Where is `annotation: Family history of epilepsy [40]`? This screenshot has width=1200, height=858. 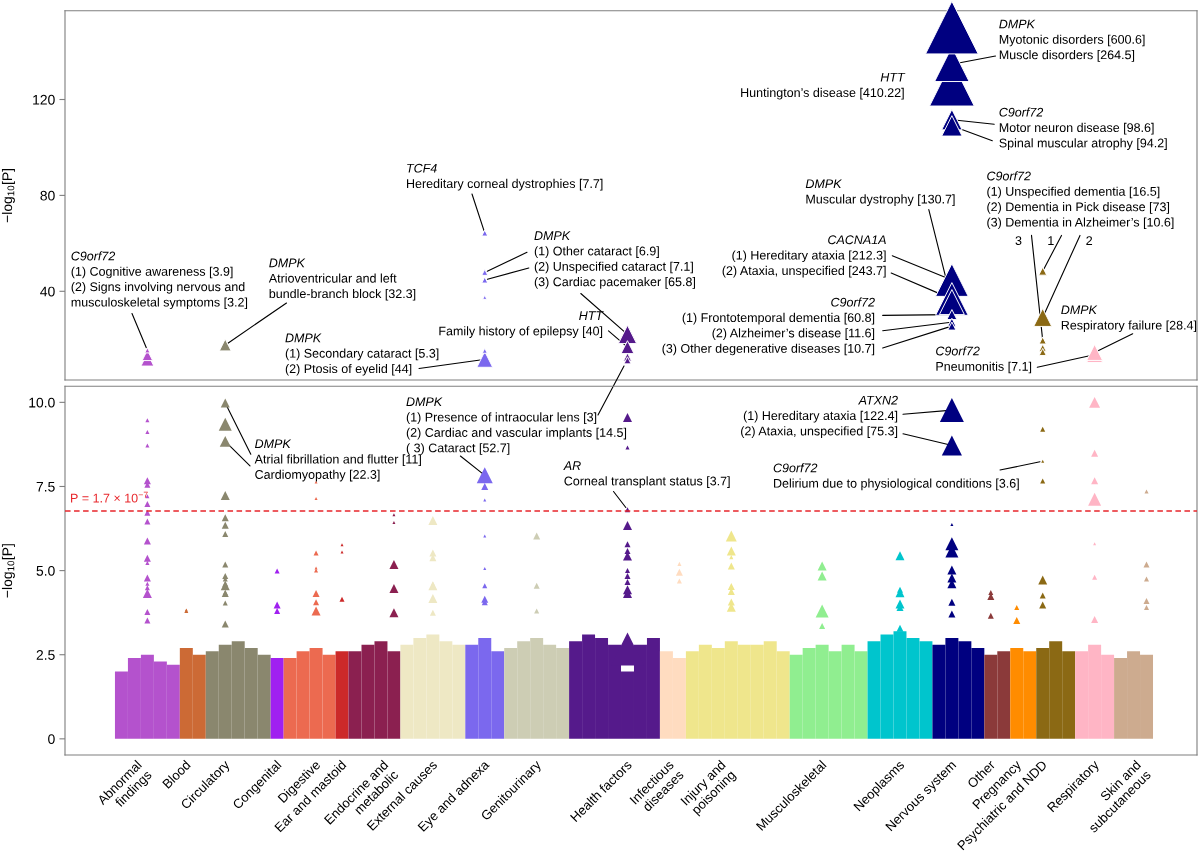 annotation: Family history of epilepsy [40] is located at coordinates (521, 332).